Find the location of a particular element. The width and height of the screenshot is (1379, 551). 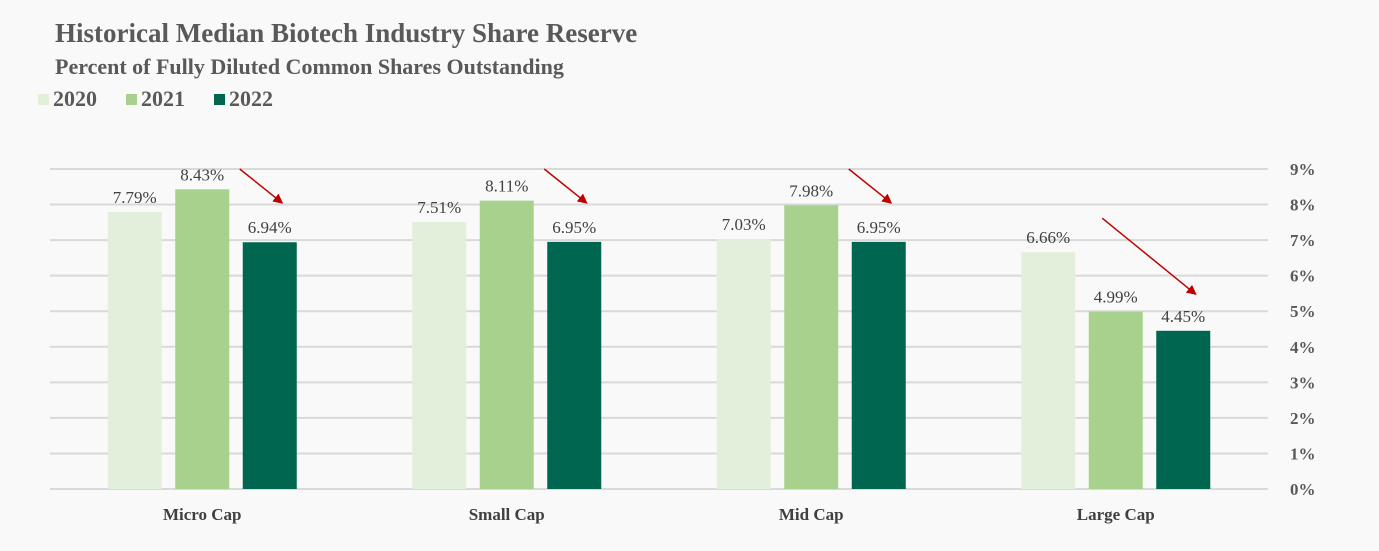

data-label: 8.43% is located at coordinates (202, 174).